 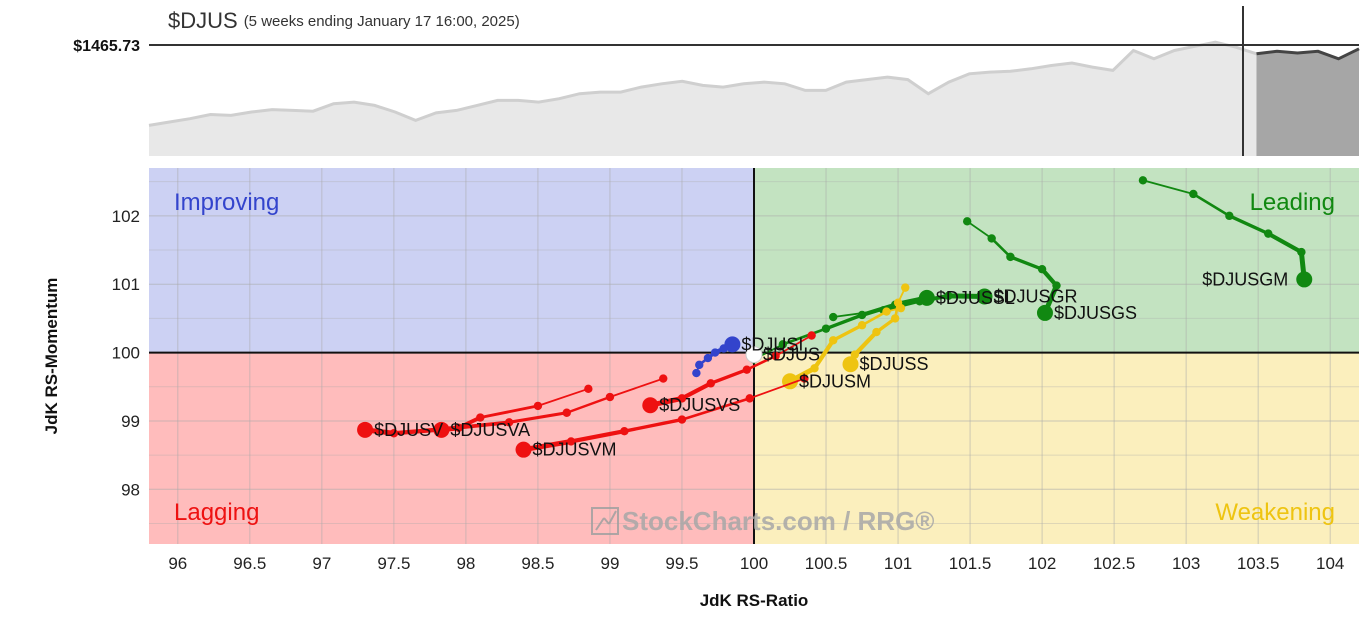 What do you see at coordinates (703, 99) in the screenshot?
I see `price-area-fill` at bounding box center [703, 99].